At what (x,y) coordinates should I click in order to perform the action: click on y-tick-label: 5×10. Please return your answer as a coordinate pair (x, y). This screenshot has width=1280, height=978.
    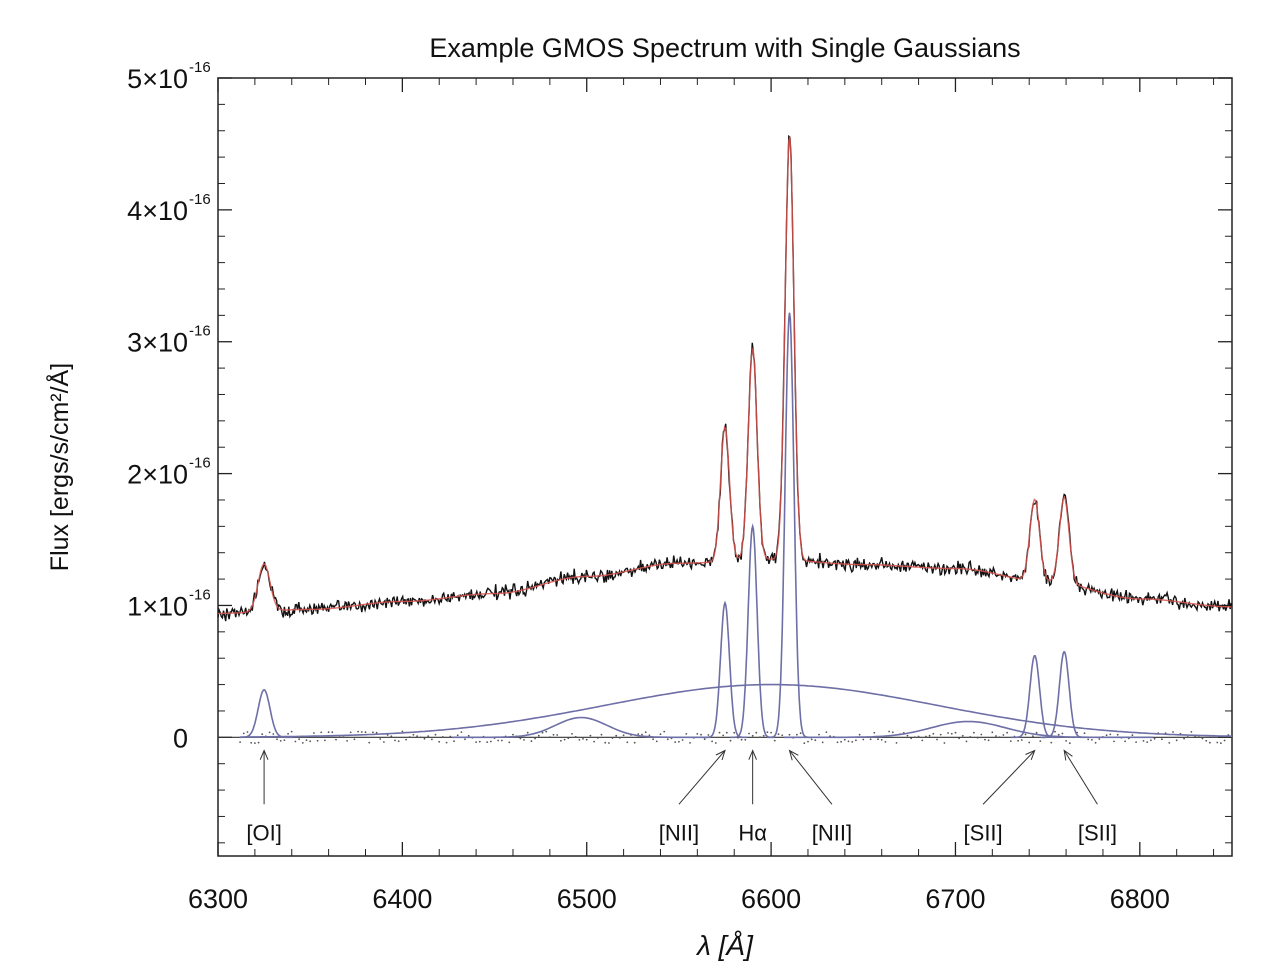
    Looking at the image, I should click on (157, 79).